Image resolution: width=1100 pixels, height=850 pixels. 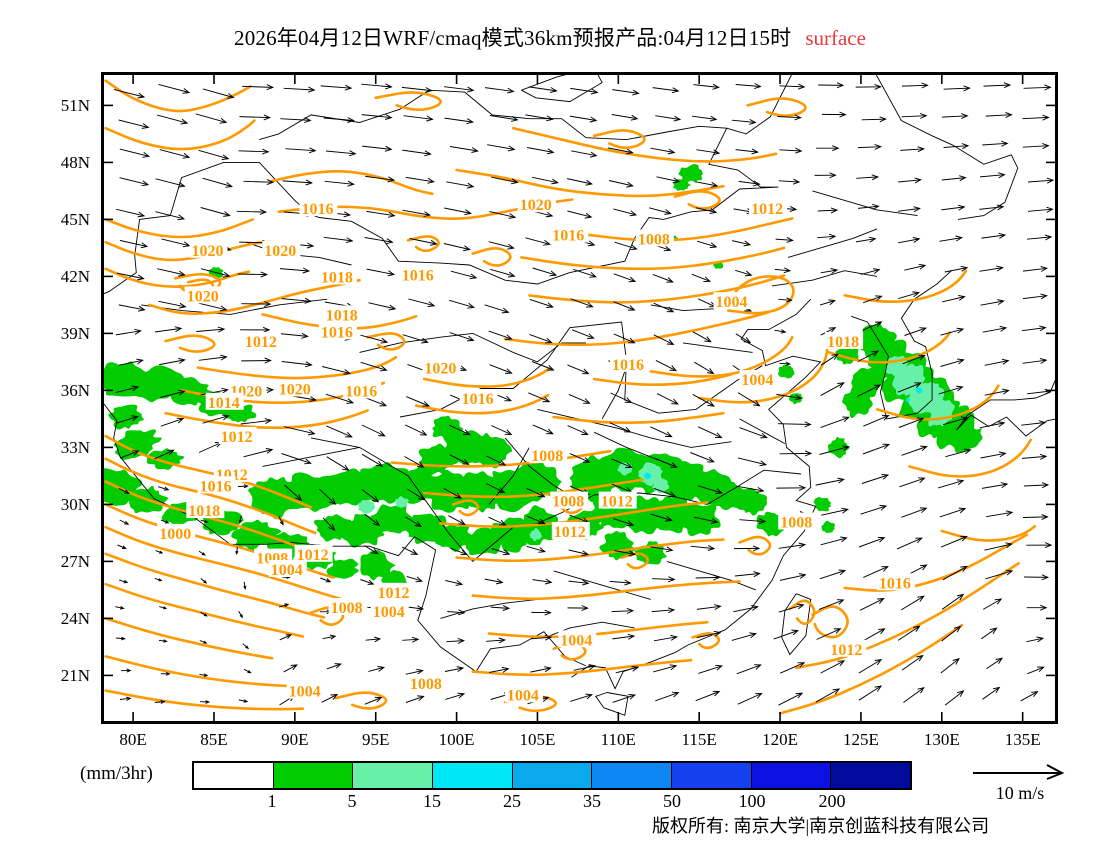 I want to click on x-axis-tick-115E: 115E, so click(x=699, y=739).